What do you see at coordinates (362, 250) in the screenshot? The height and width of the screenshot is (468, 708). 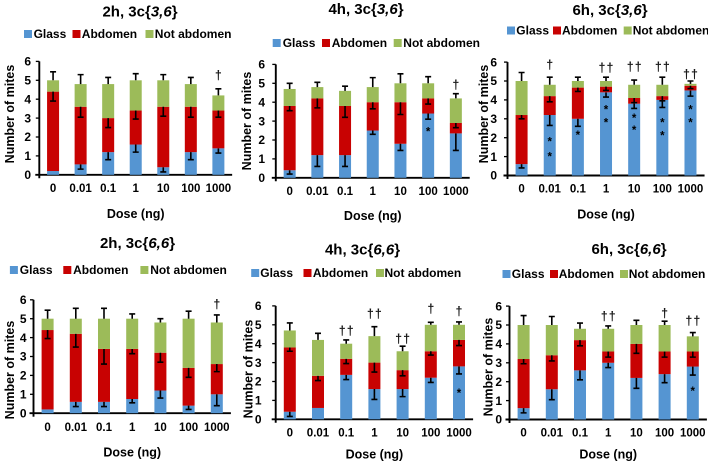 I see `svg-text: 4h, 3c{6,6}` at bounding box center [362, 250].